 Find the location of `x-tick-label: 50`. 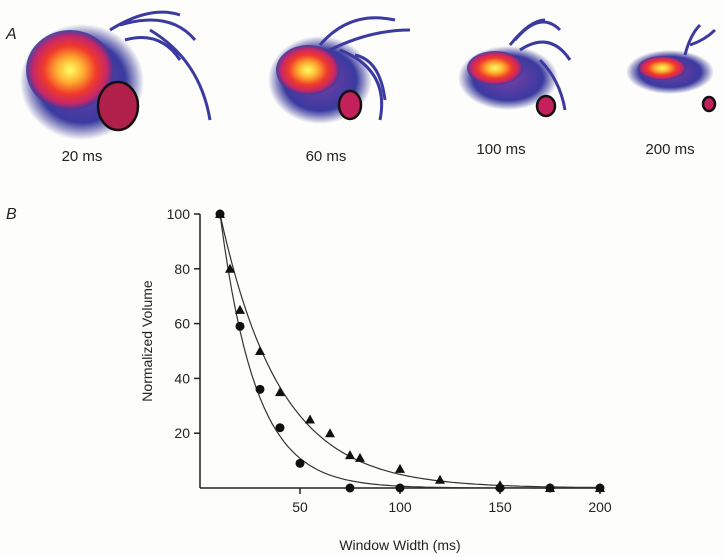

x-tick-label: 50 is located at coordinates (300, 507).